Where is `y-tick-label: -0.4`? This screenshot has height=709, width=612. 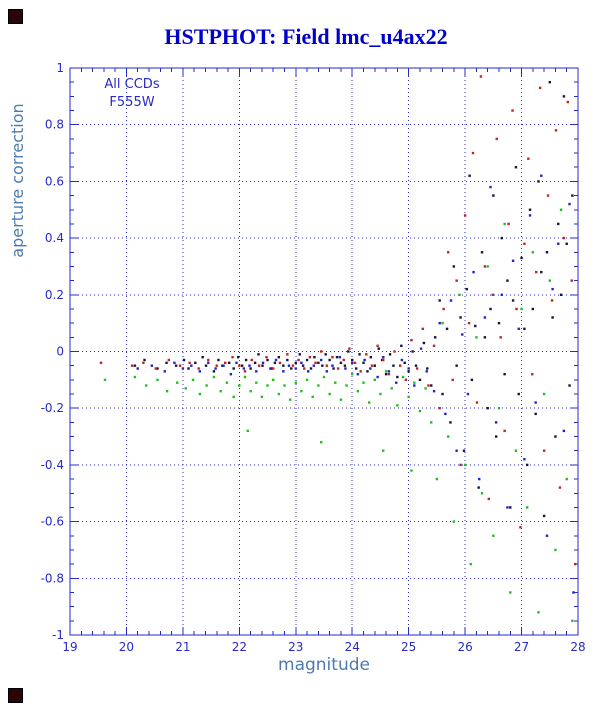
y-tick-label: -0.4 is located at coordinates (52, 465).